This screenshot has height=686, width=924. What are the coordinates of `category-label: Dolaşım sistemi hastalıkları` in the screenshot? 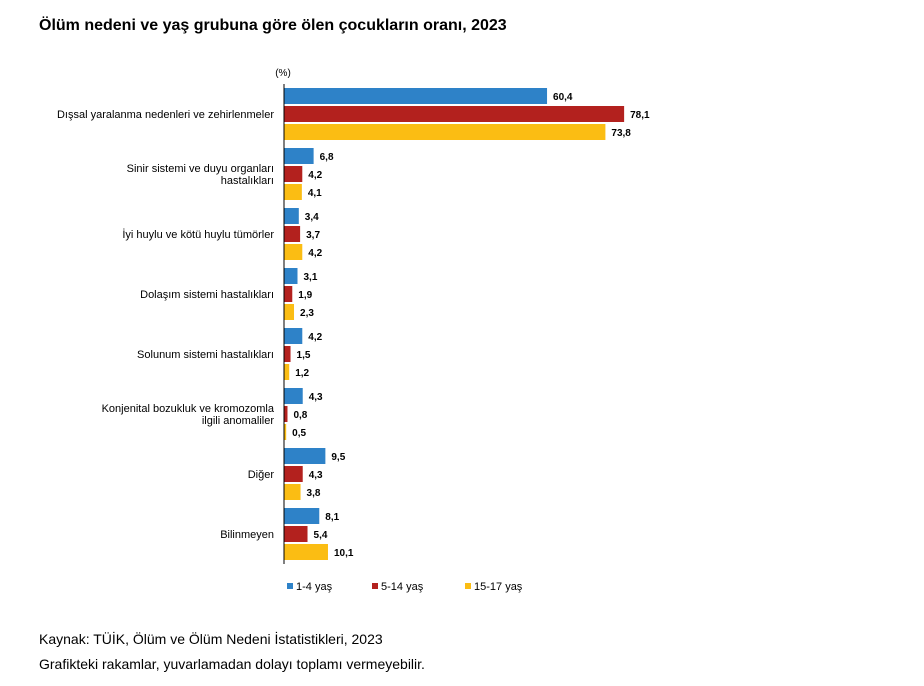 It's located at (207, 295).